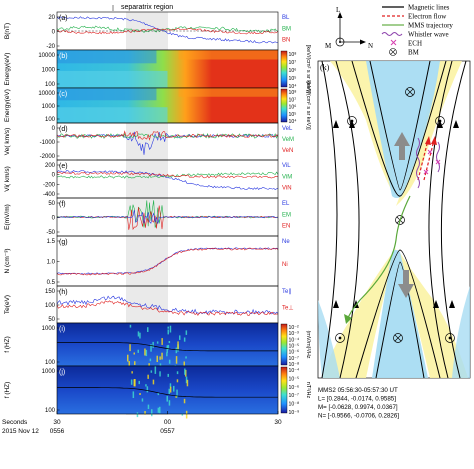 This screenshot has width=474, height=469. I want to click on y-axis-label: E(mV/m), so click(7, 217).